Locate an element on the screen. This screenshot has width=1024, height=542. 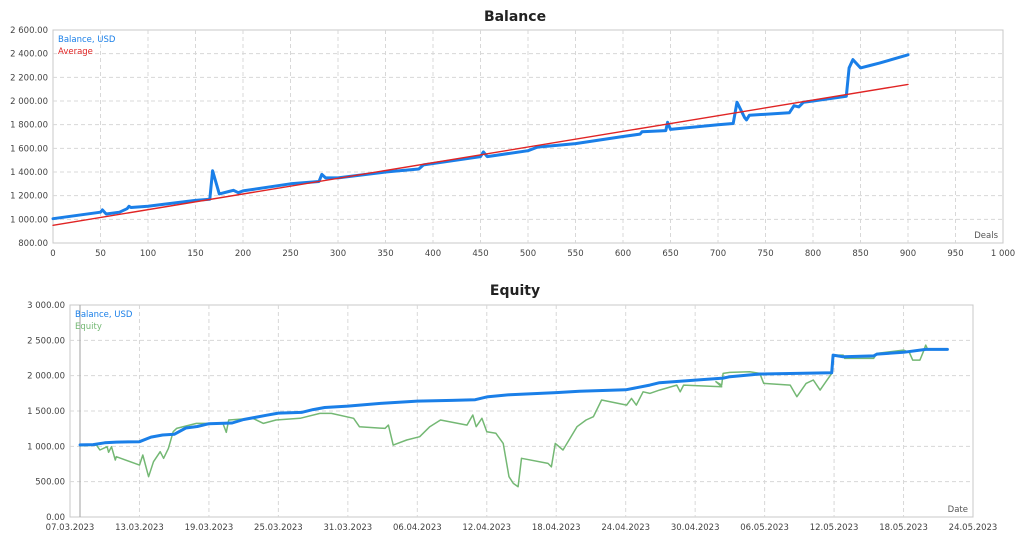
x-tick-label: 12.04.2023 is located at coordinates (486, 528).